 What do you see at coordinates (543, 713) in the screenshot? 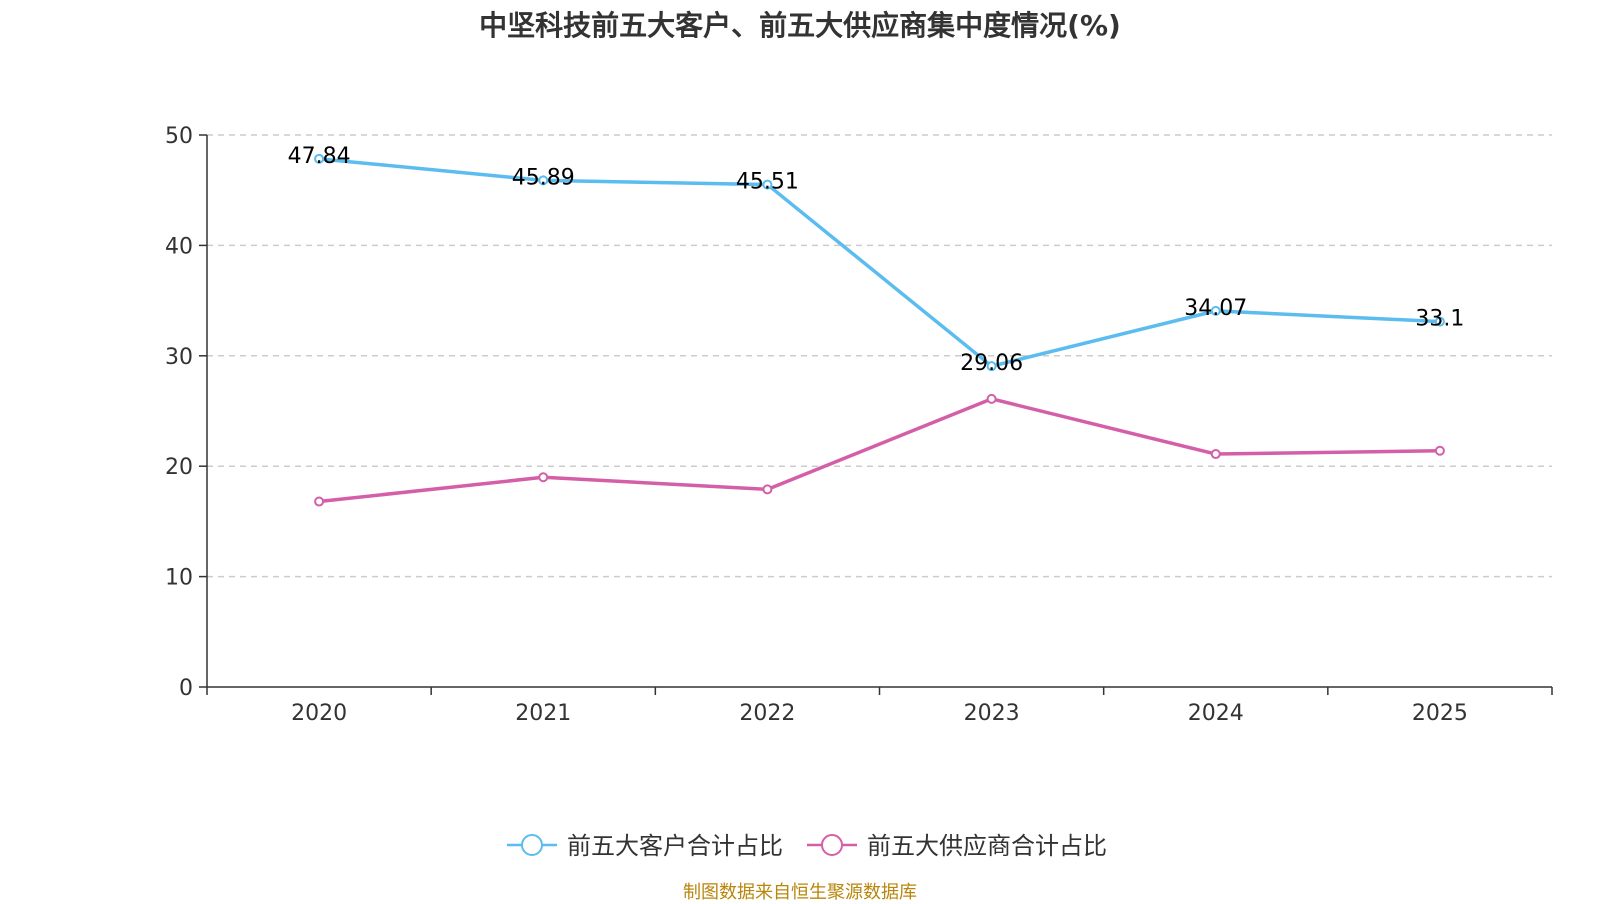
I see `x-tick-label: 2021` at bounding box center [543, 713].